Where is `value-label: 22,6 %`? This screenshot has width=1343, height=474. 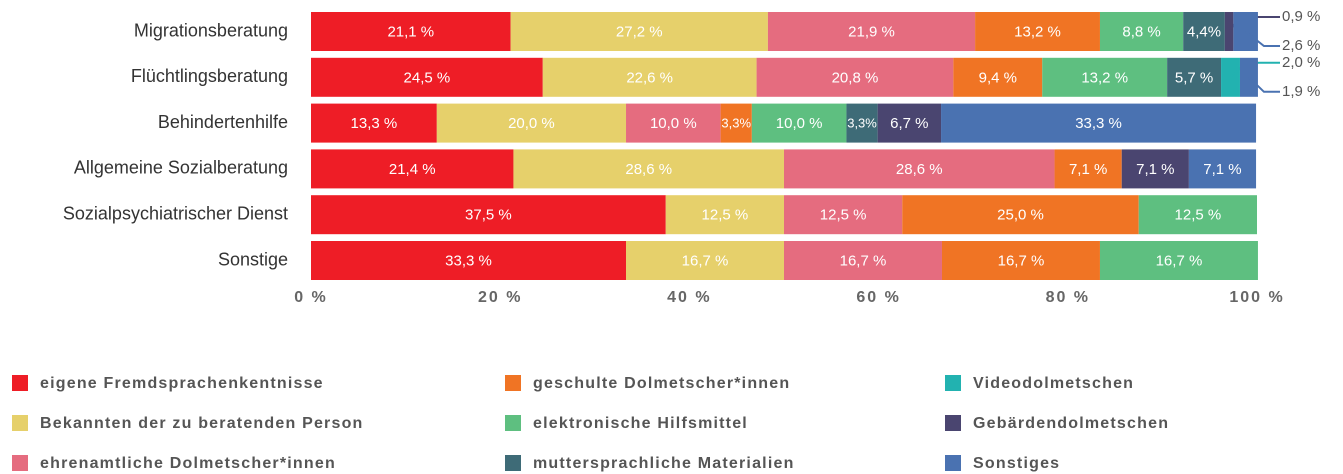
value-label: 22,6 % is located at coordinates (649, 77).